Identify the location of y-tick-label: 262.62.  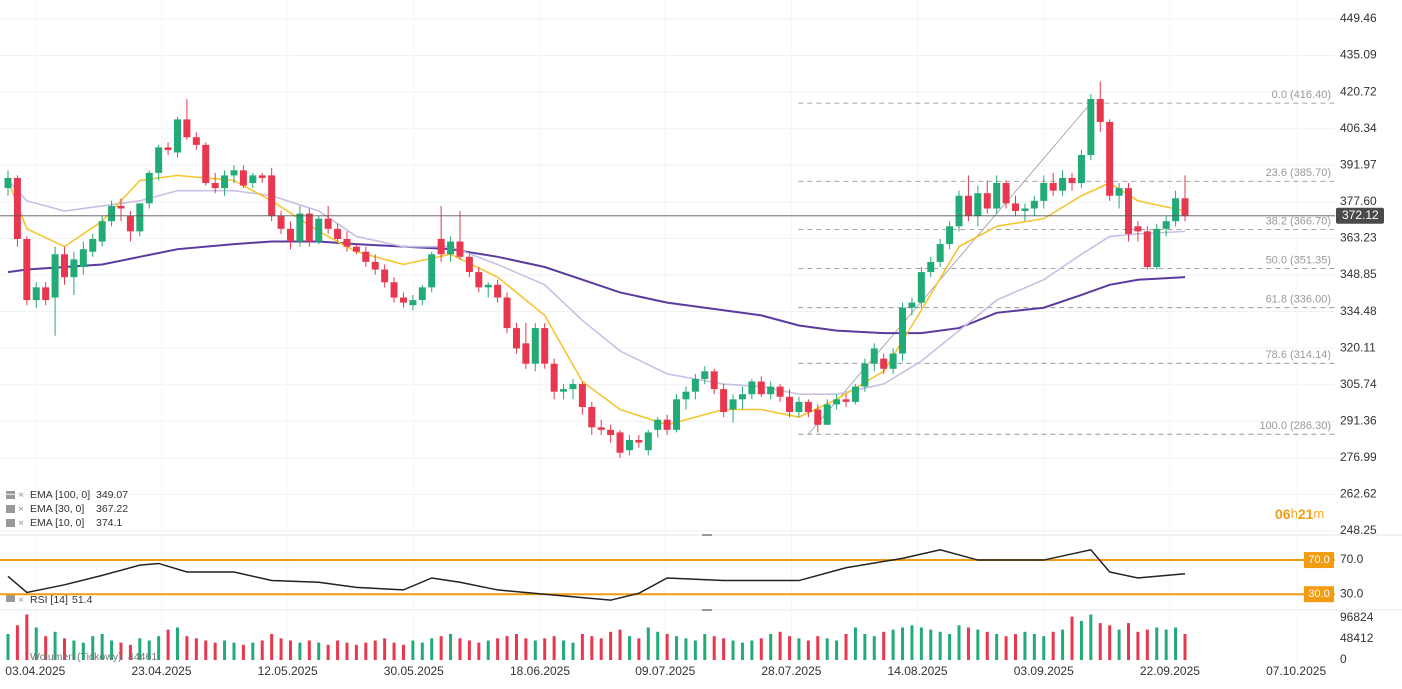
(1358, 494).